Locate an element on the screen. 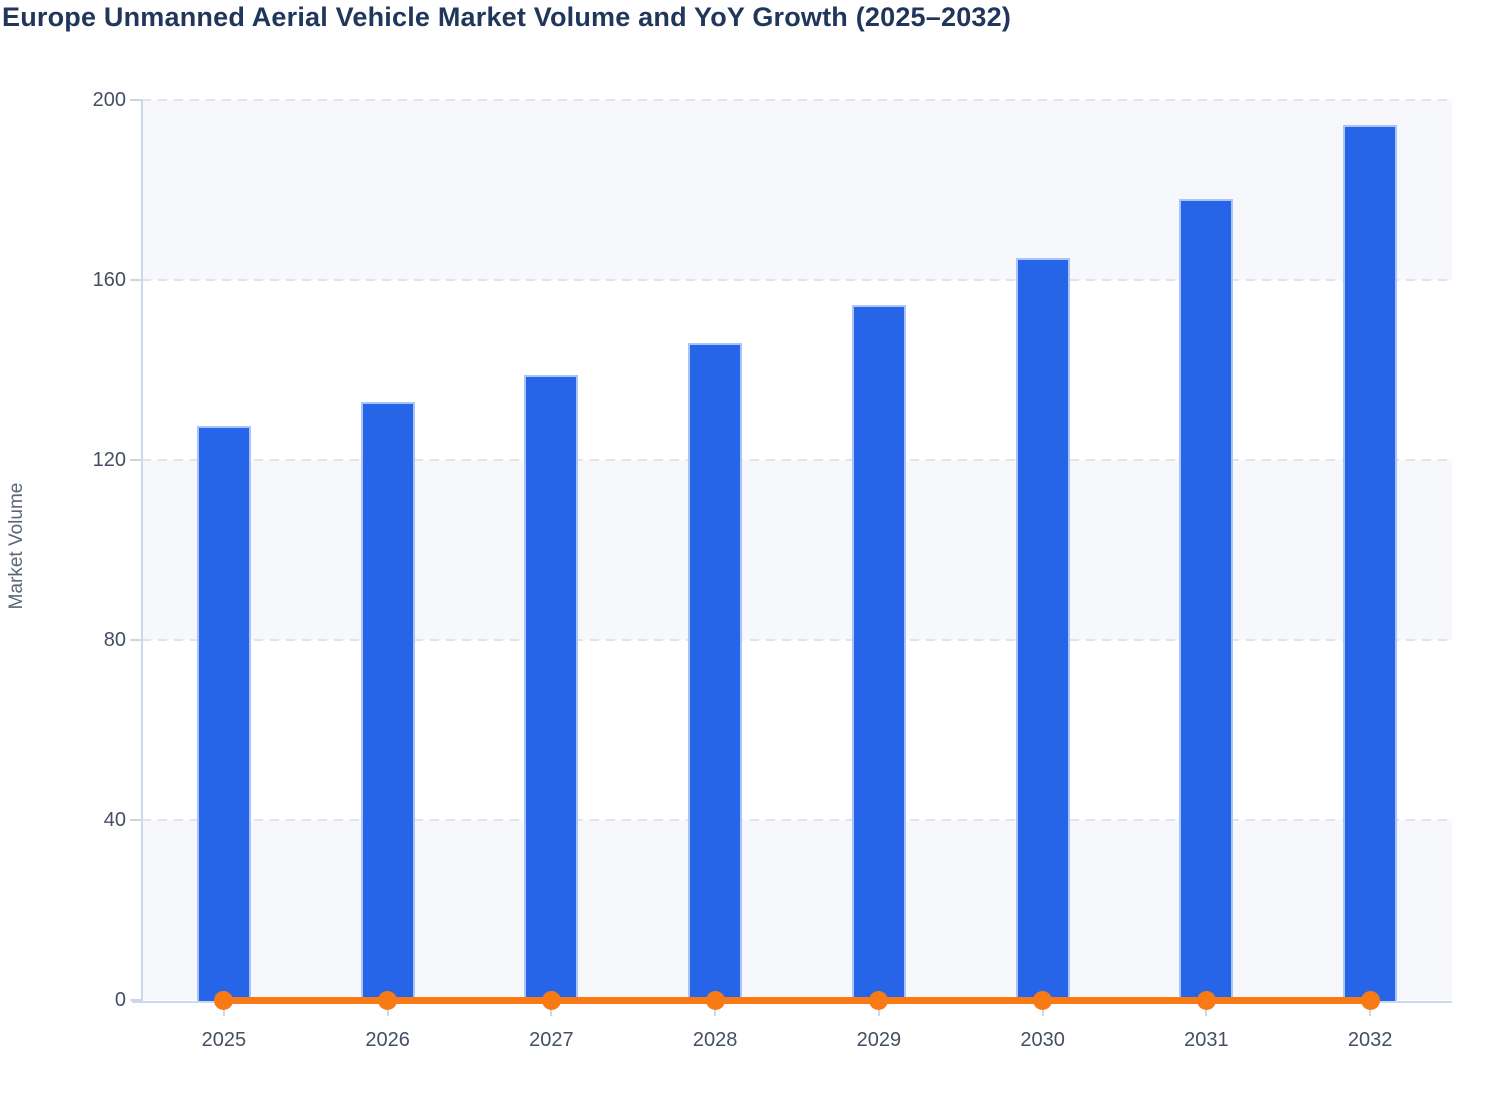 Image resolution: width=1508 pixels, height=1120 pixels. yoy-point-2030 is located at coordinates (1043, 1000).